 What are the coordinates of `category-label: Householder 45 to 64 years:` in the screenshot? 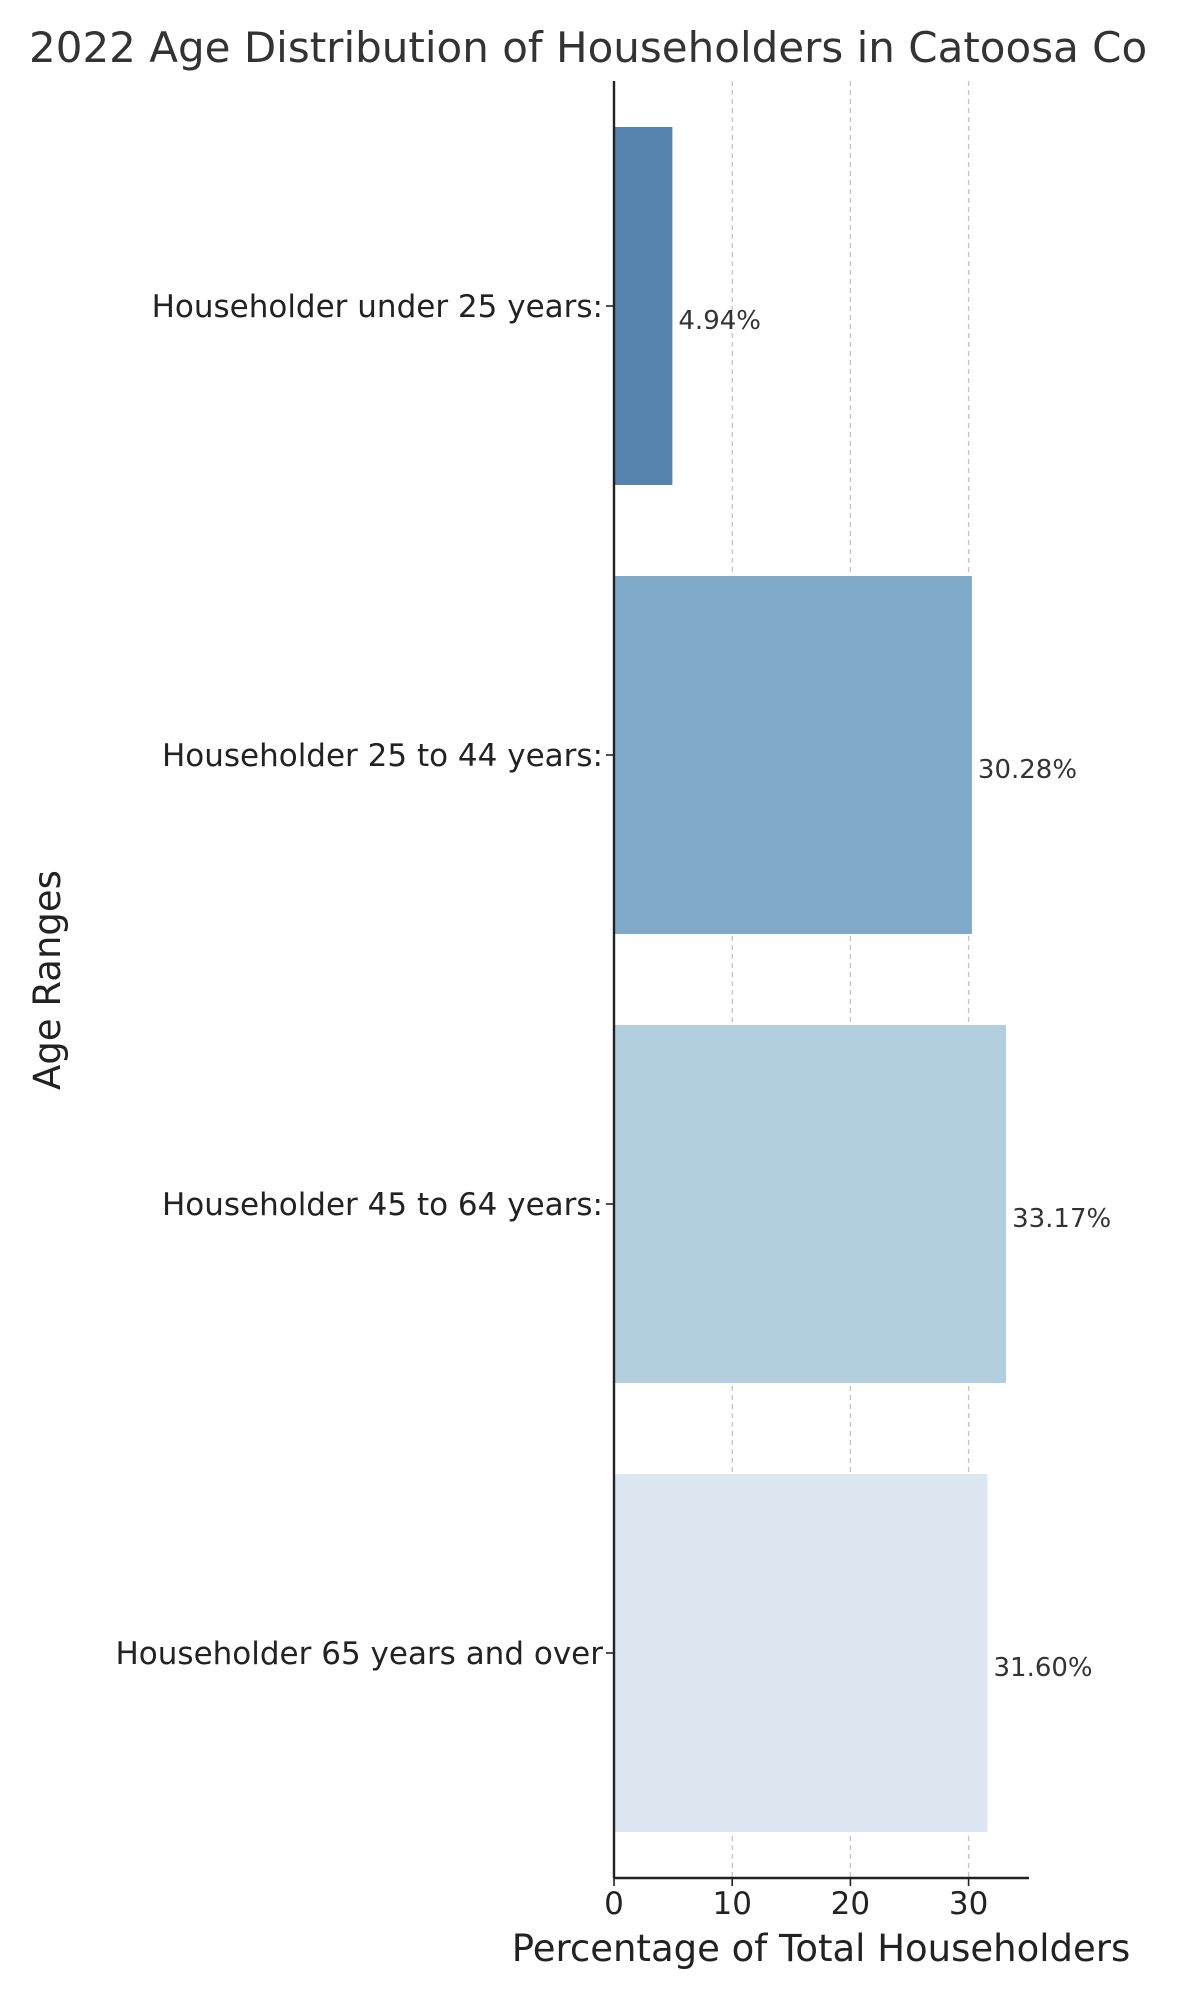 It's located at (382, 1205).